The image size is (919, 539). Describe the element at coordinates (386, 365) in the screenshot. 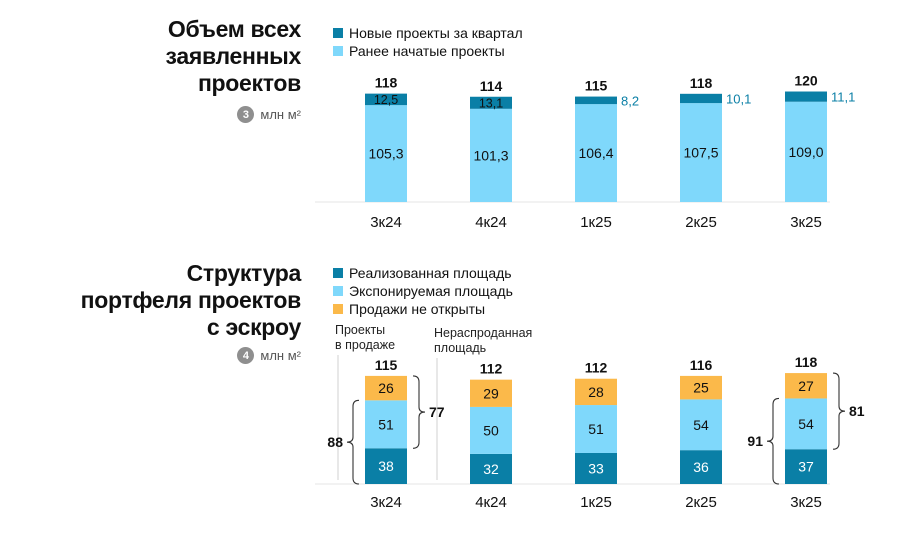

I see `total-label: 115` at that location.